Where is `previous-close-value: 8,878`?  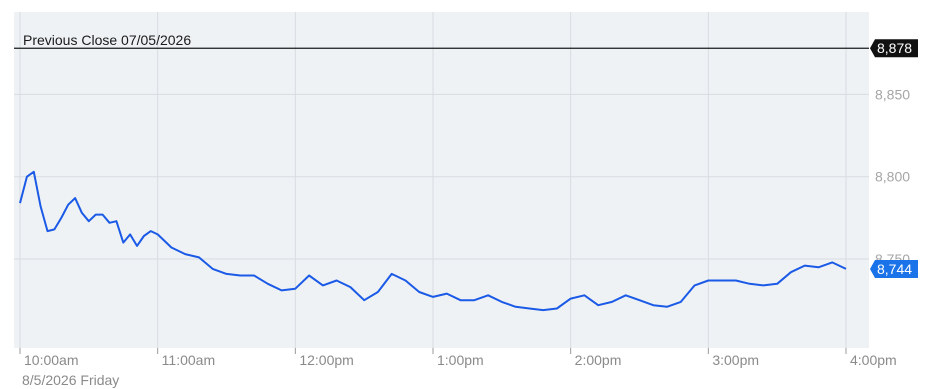 previous-close-value: 8,878 is located at coordinates (894, 48).